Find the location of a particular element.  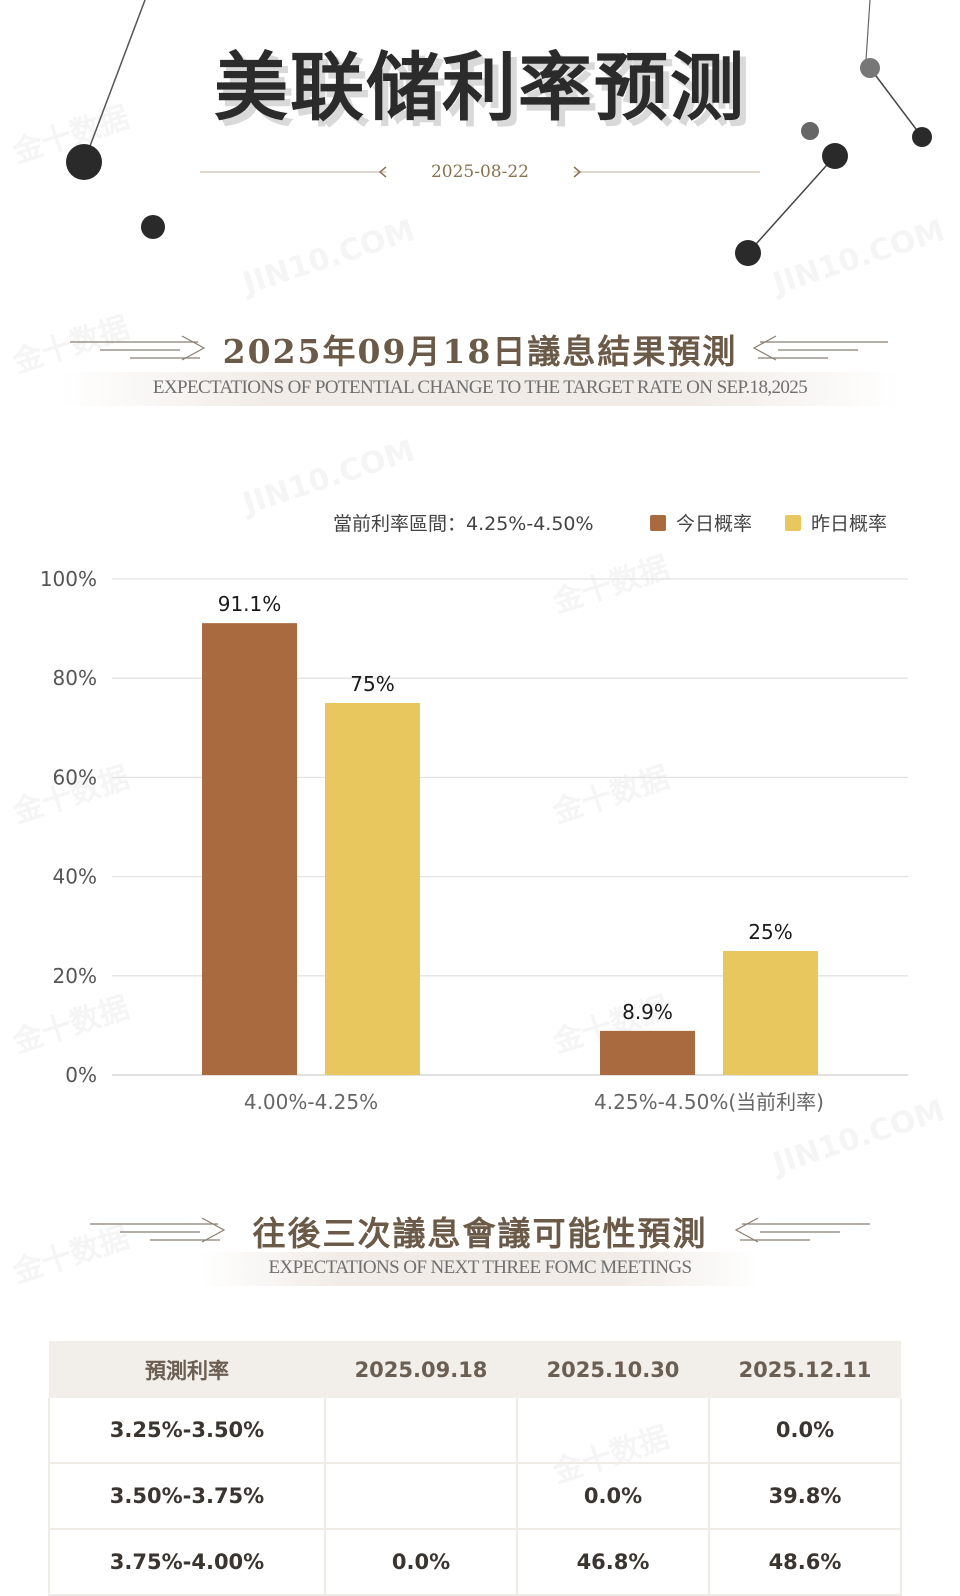

table-cell: 48.6% is located at coordinates (805, 1562).